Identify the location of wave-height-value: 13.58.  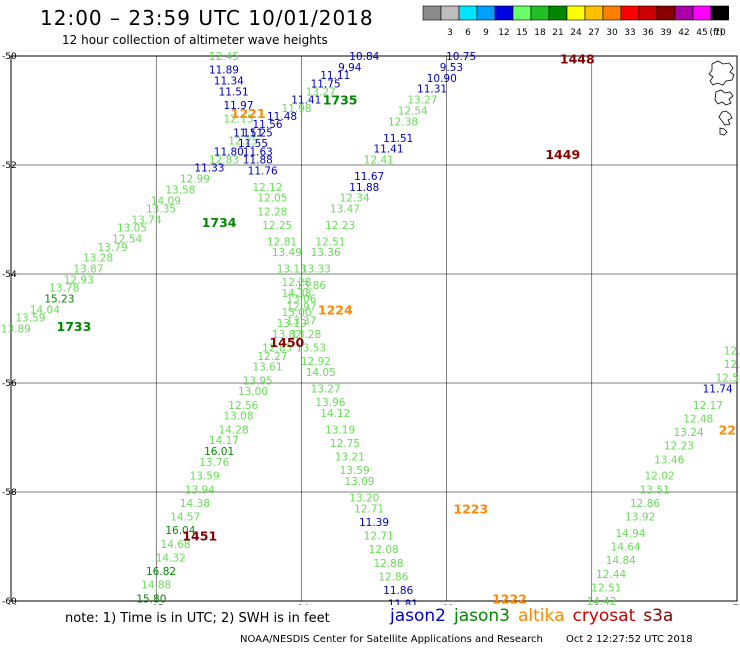
(180, 191).